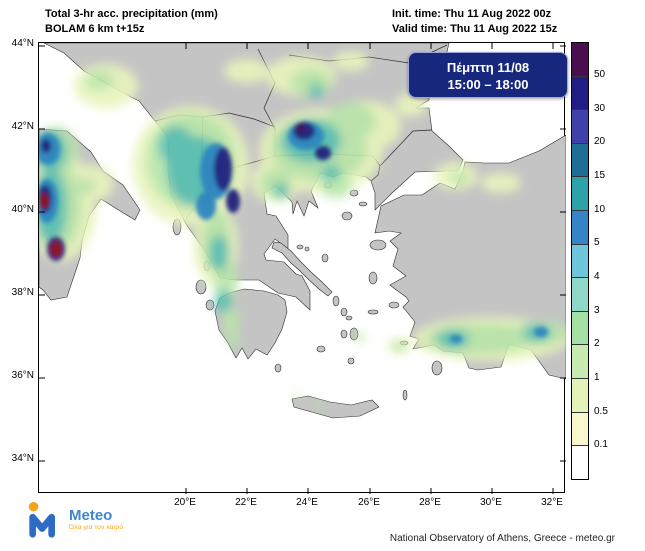  I want to click on lat-label: 34°N, so click(22, 458).